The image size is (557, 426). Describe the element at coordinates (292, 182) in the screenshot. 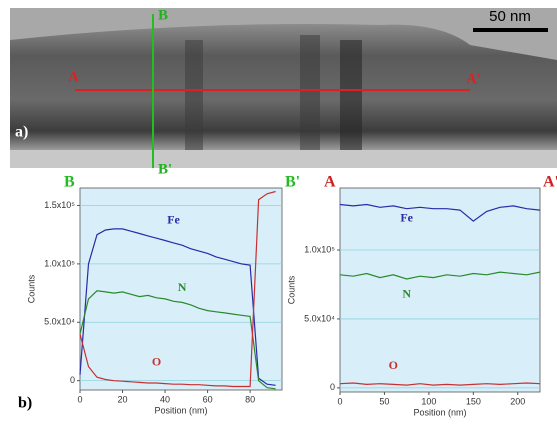

I see `corner-label: B'` at that location.